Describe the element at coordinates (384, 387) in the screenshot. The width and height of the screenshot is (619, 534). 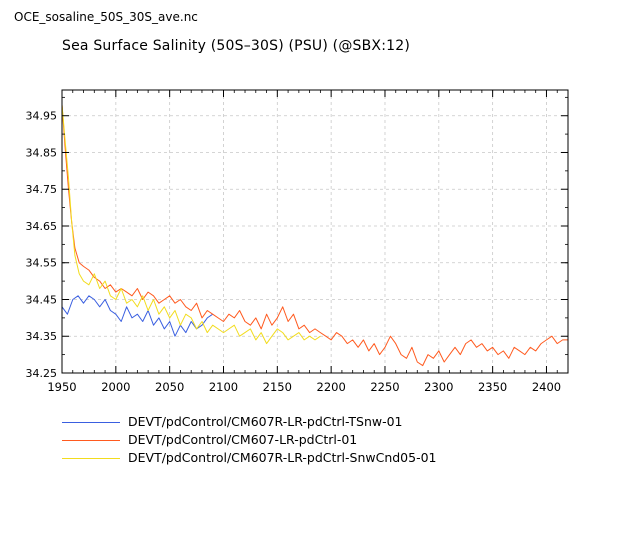
I see `x-tick-label: 2250` at that location.